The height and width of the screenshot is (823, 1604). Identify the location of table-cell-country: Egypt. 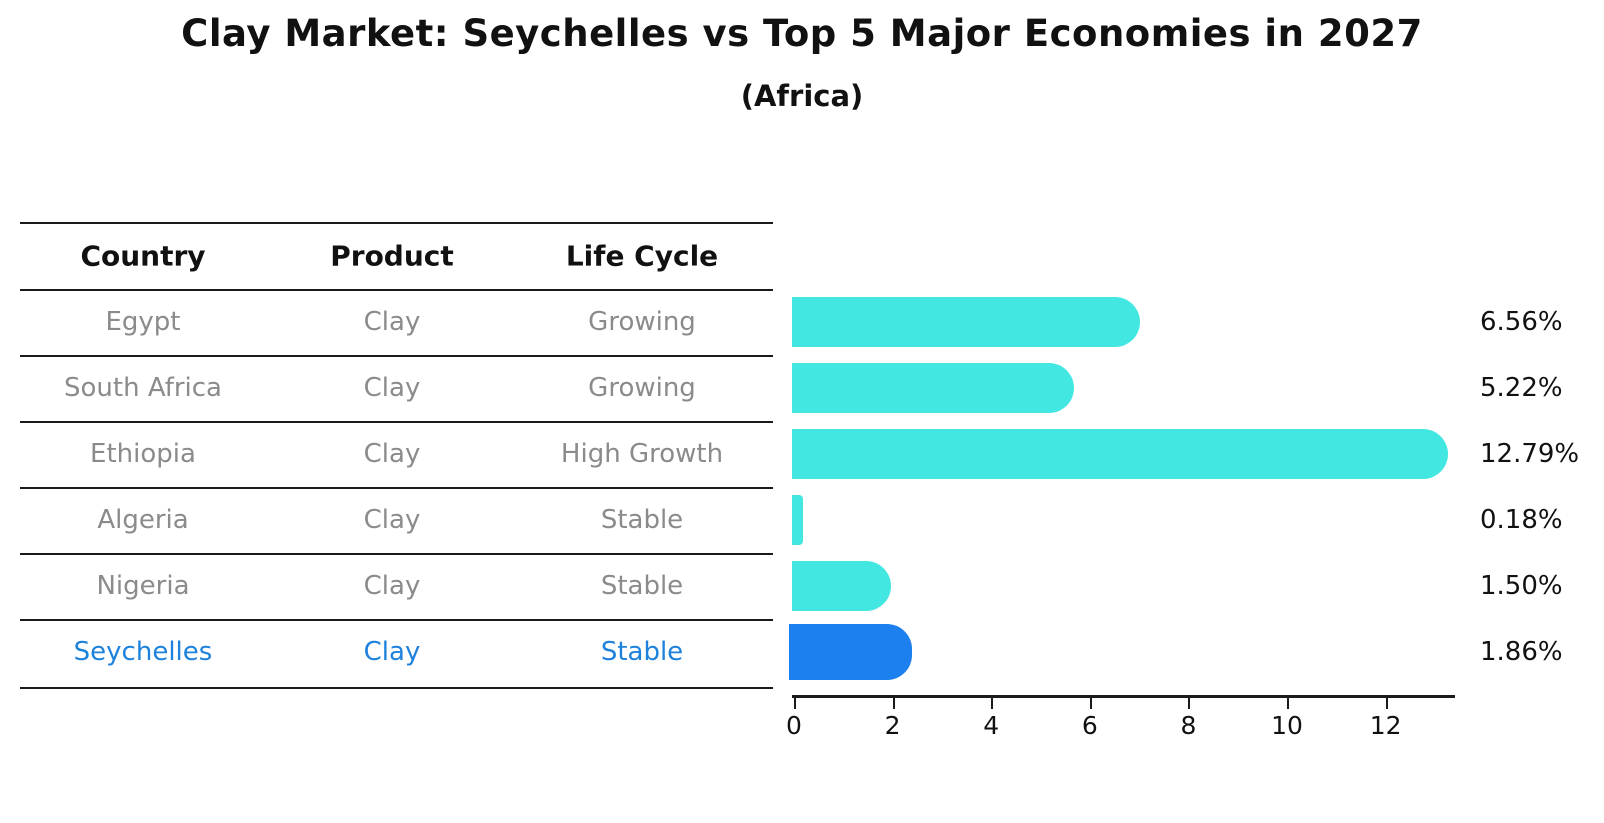
(143, 322).